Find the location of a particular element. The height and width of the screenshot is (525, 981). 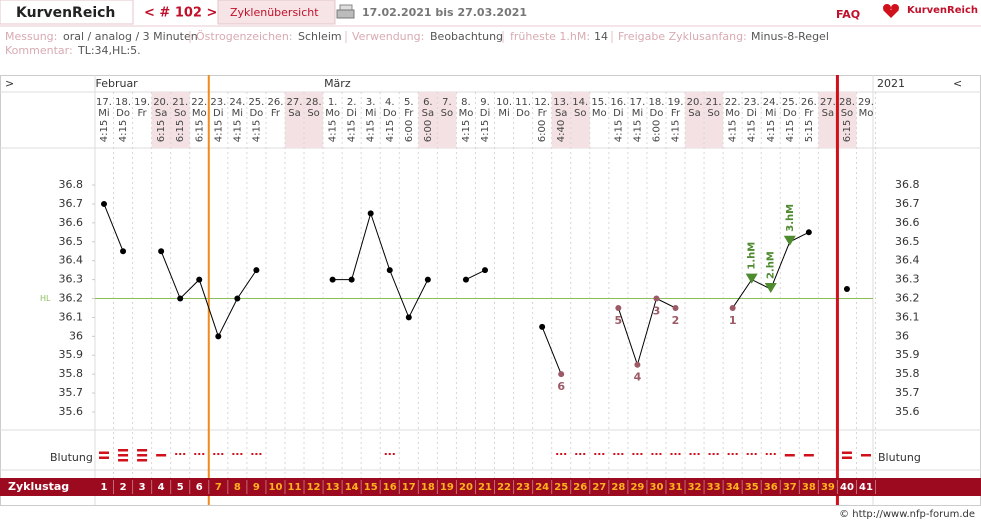

y-tick-label: 35.6 is located at coordinates (71, 411).